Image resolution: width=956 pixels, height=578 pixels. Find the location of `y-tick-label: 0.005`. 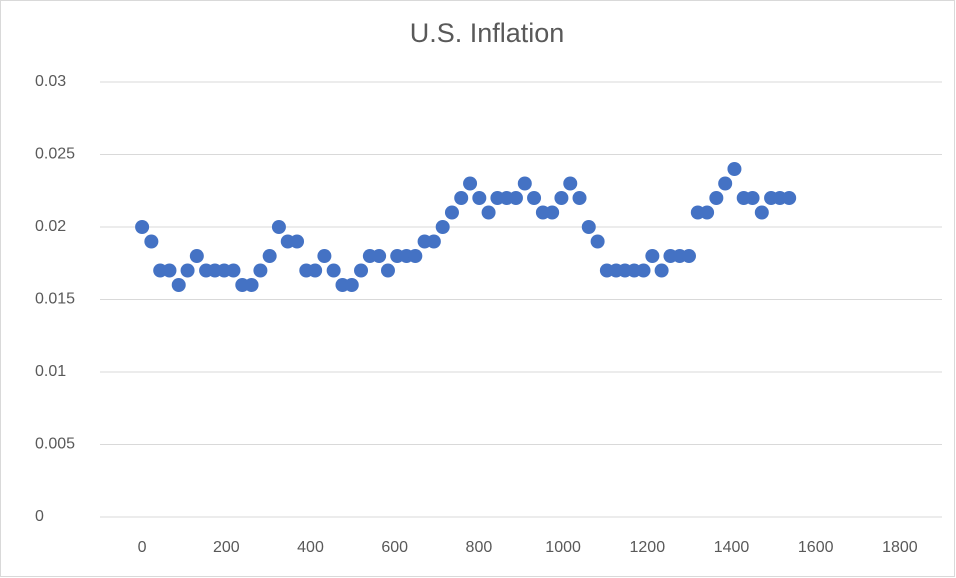

y-tick-label: 0.005 is located at coordinates (55, 444).